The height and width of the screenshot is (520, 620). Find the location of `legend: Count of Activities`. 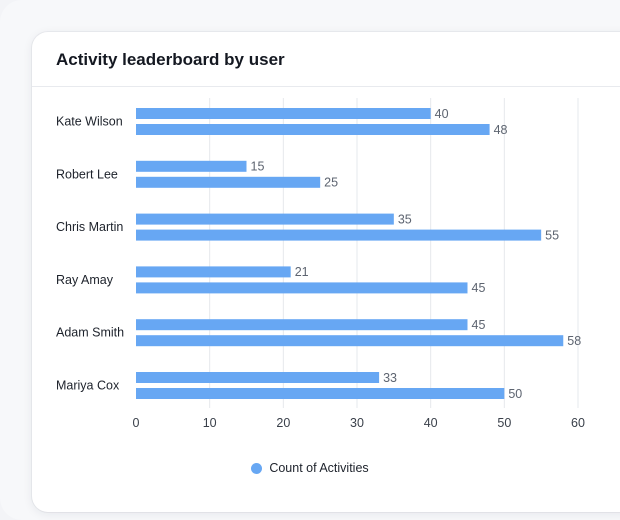

legend: Count of Activities is located at coordinates (310, 468).